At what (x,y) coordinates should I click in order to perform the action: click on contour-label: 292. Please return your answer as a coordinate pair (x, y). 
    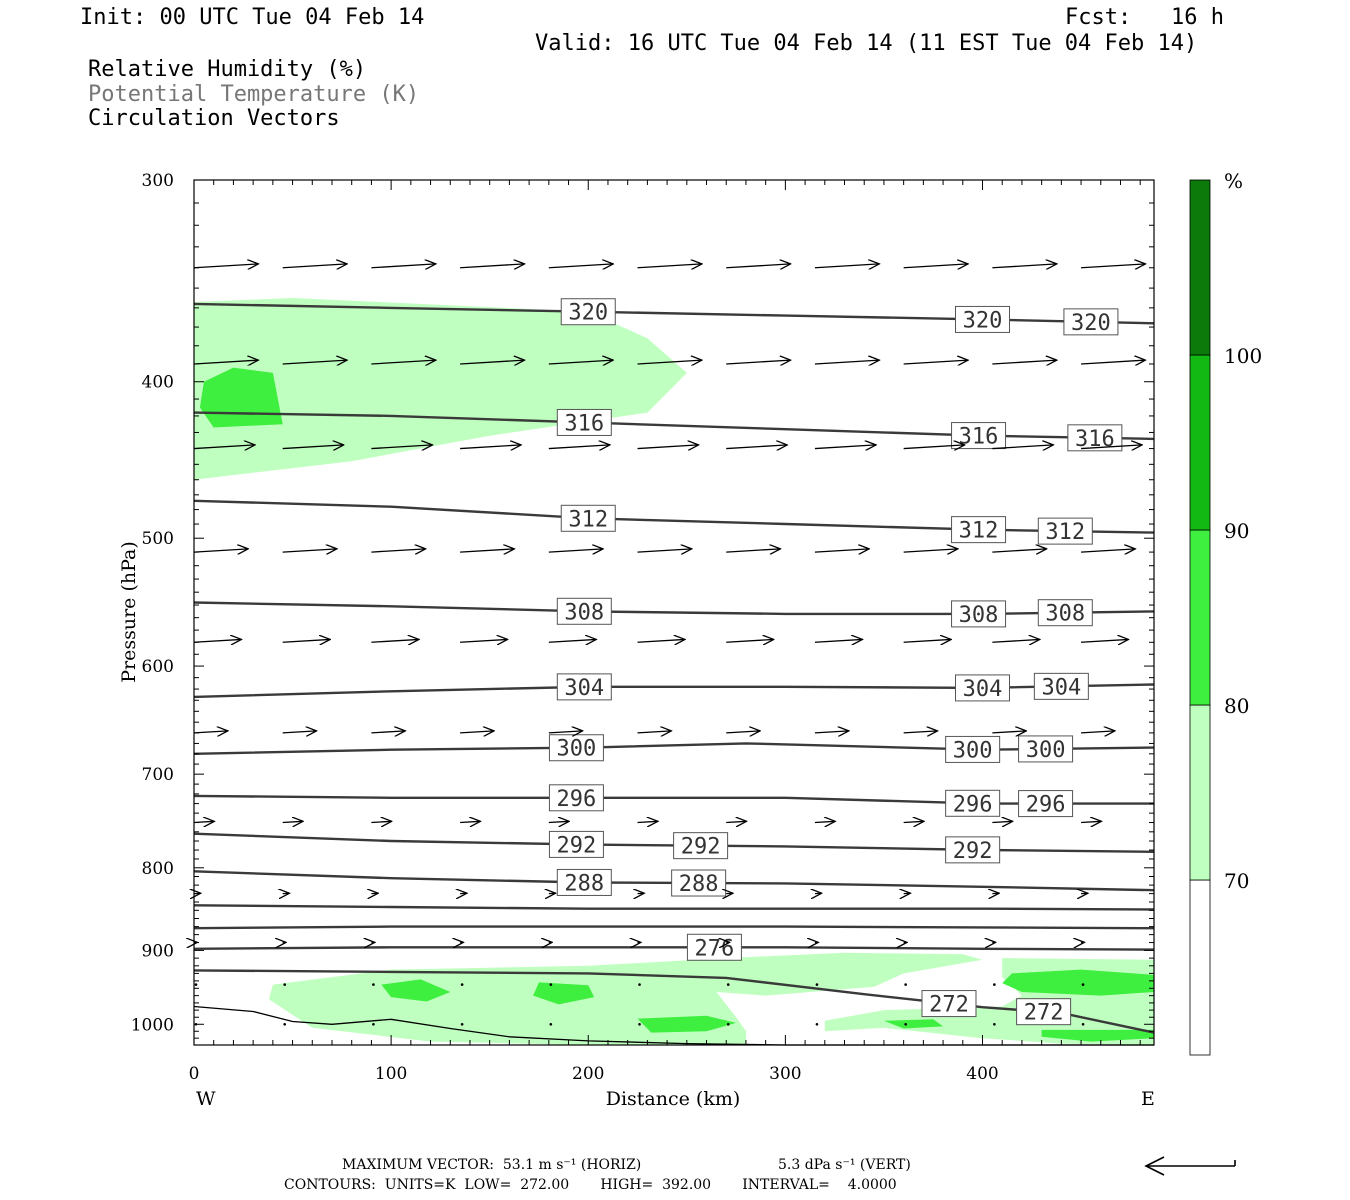
    Looking at the image, I should click on (973, 851).